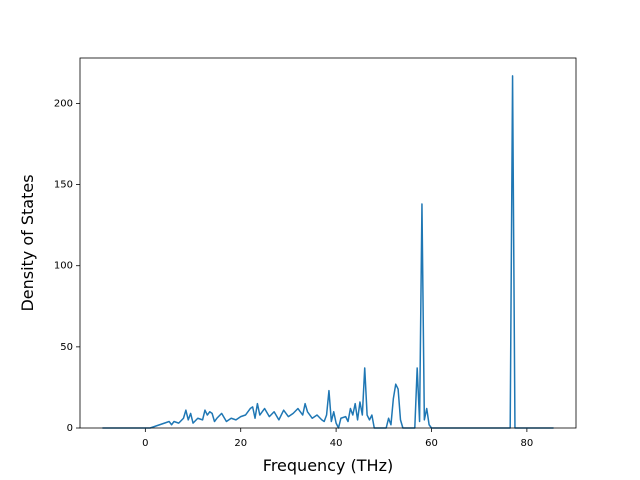  What do you see at coordinates (328, 465) in the screenshot?
I see `x-axis-label: Frequency (THz)` at bounding box center [328, 465].